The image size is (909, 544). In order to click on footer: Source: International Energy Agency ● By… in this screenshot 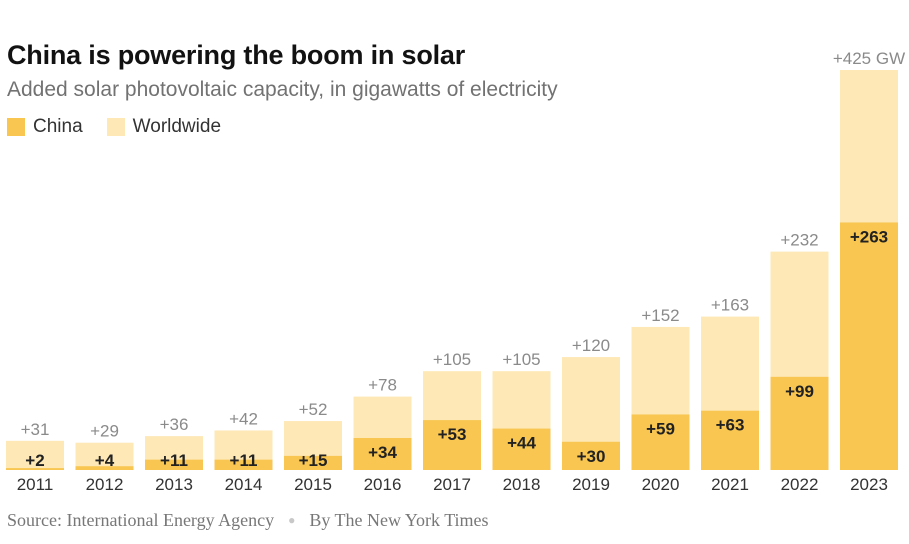, I will do `click(248, 520)`.